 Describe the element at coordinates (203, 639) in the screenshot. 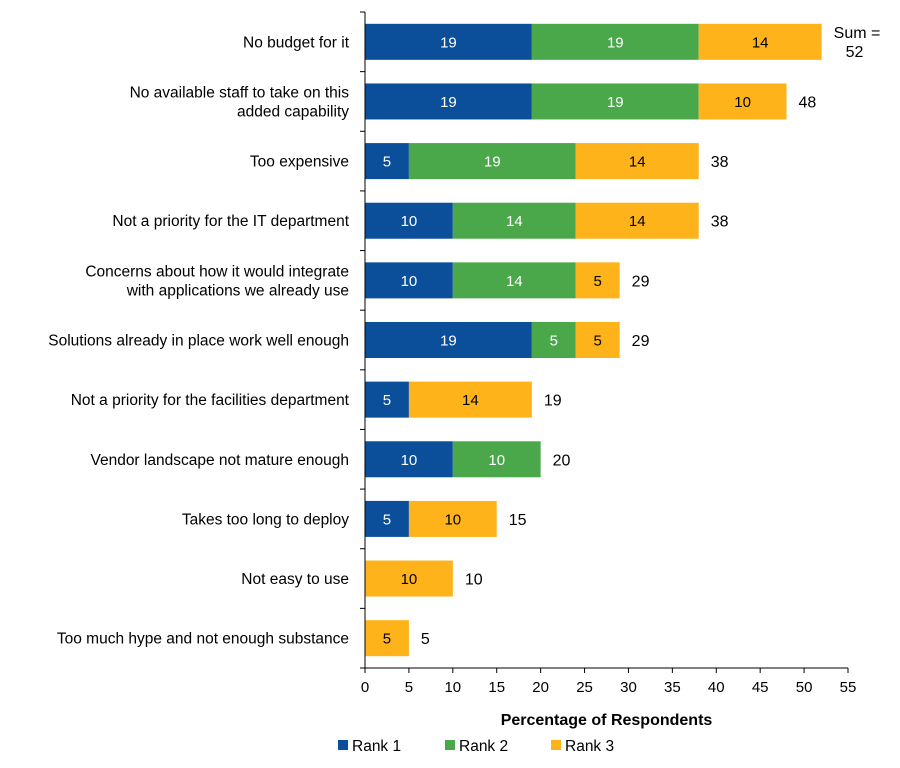

I see `category-label: Too much hype and not enough substance` at that location.